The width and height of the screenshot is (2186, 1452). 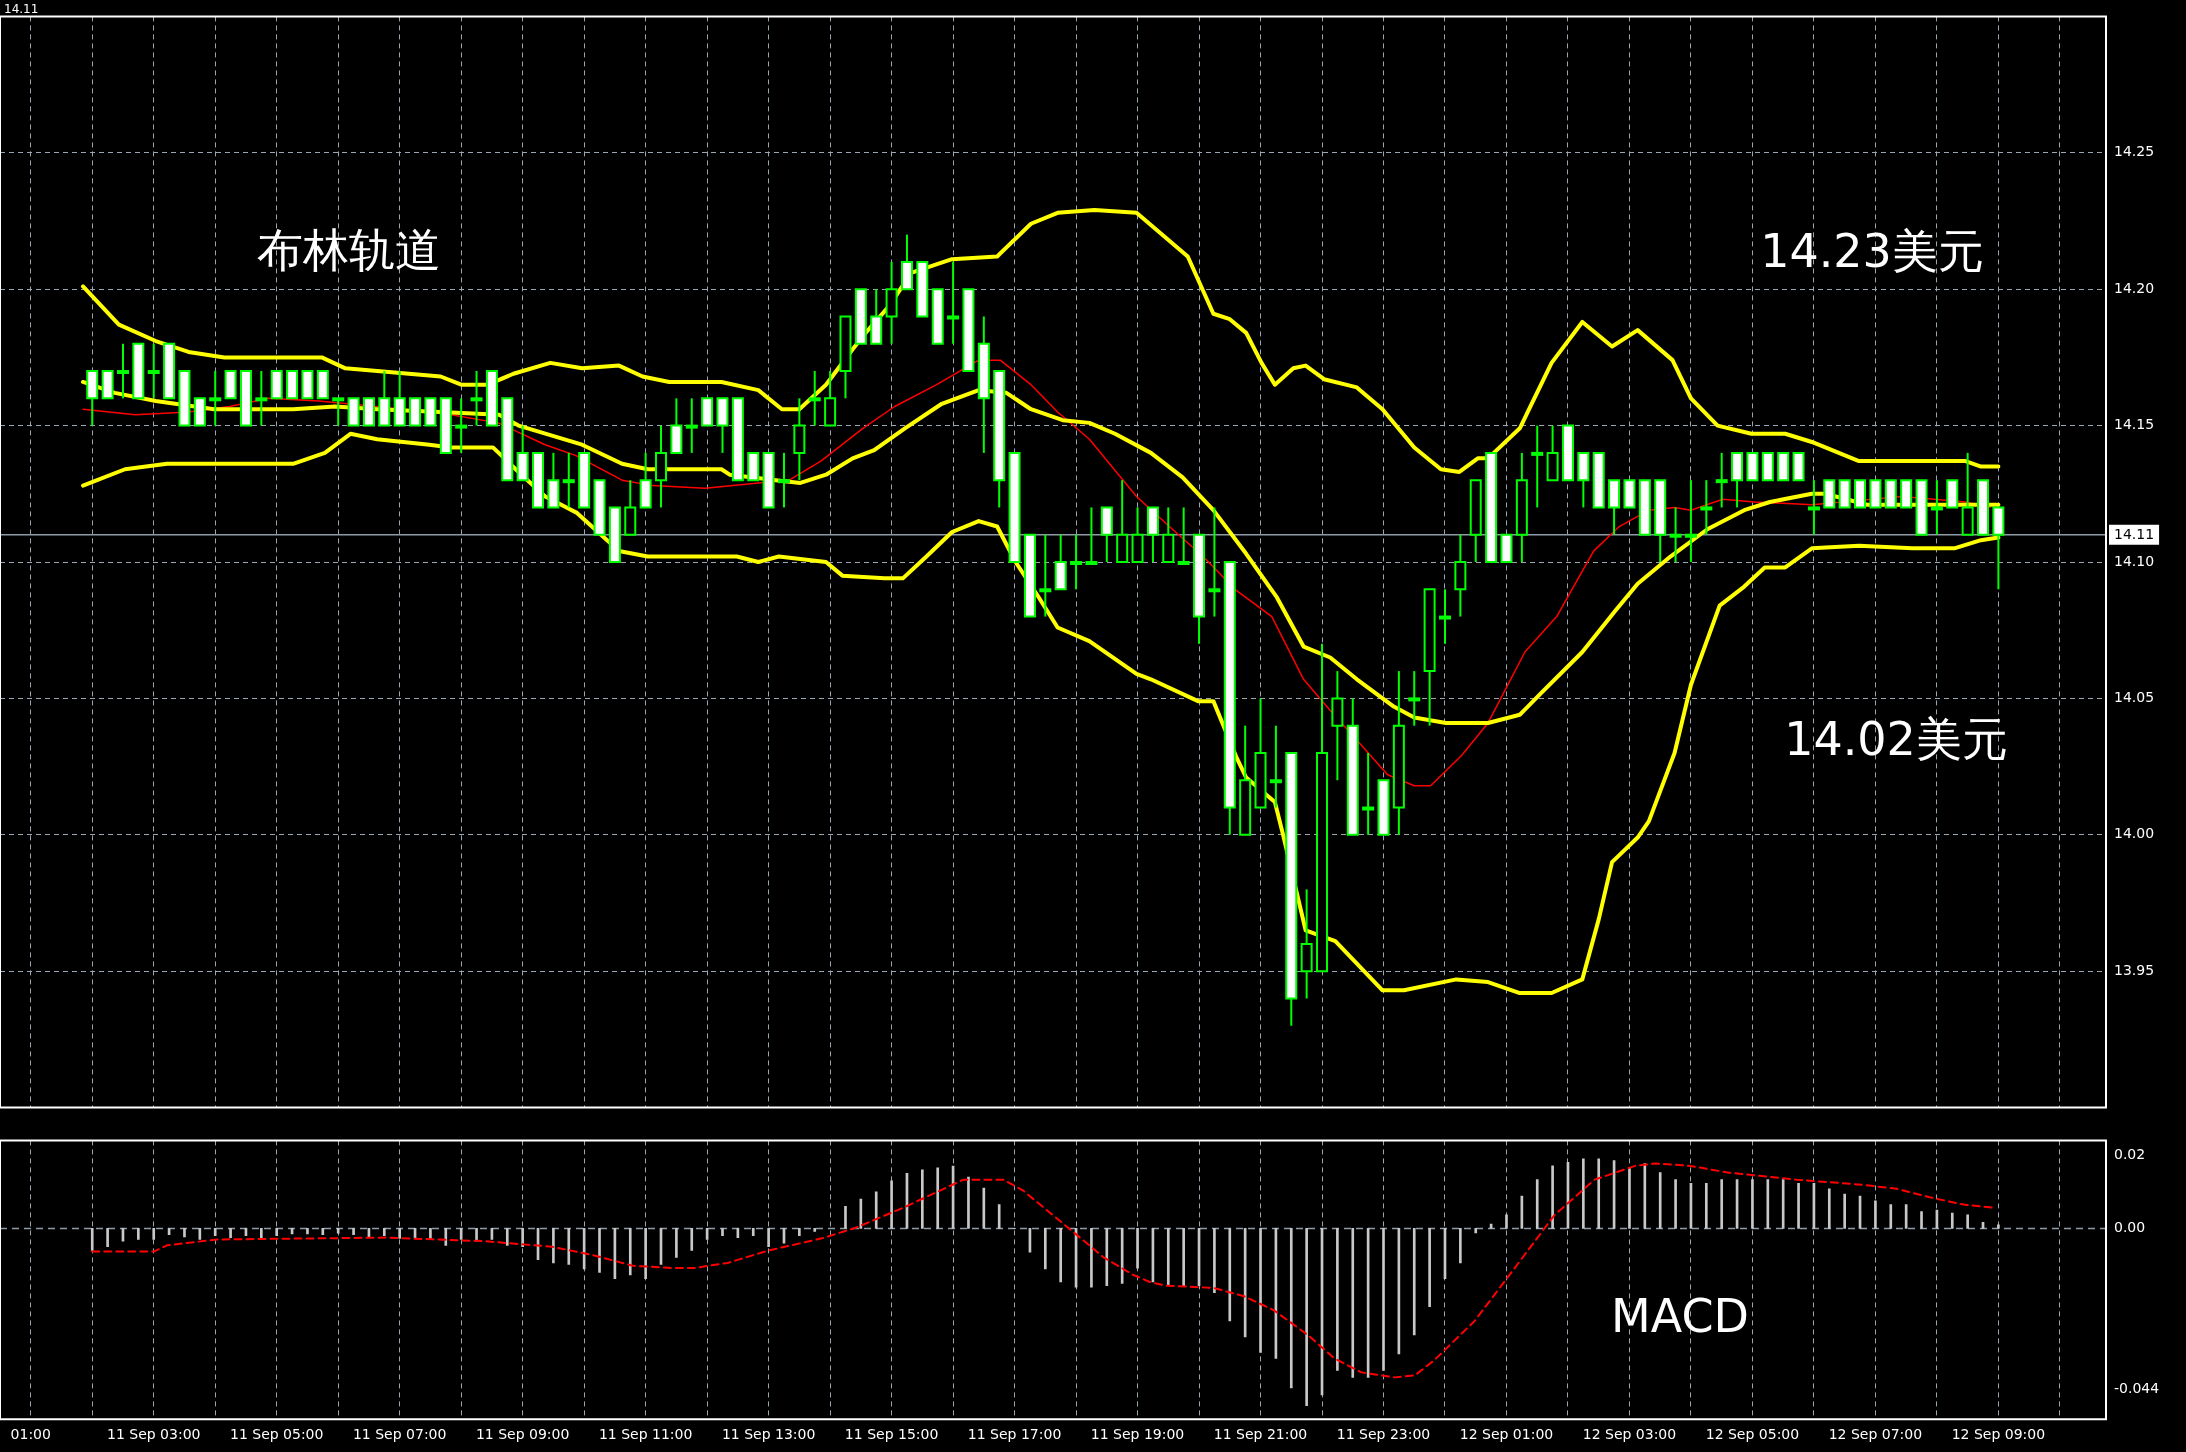 I want to click on x-tick-label: 11 Sep 21:00, so click(x=1260, y=1434).